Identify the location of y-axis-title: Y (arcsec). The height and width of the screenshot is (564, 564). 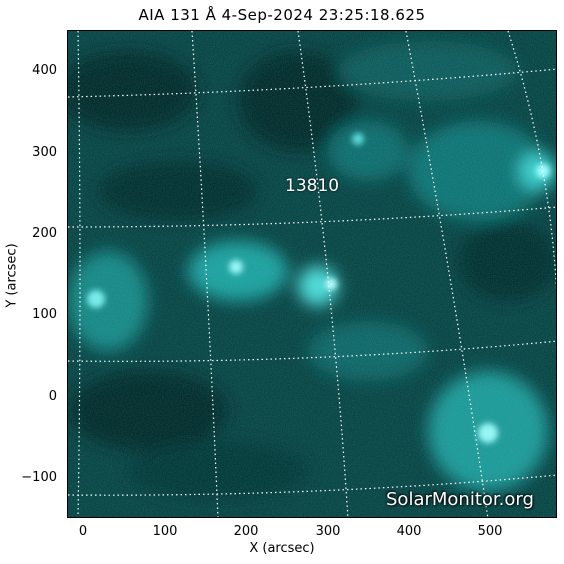
(12, 275).